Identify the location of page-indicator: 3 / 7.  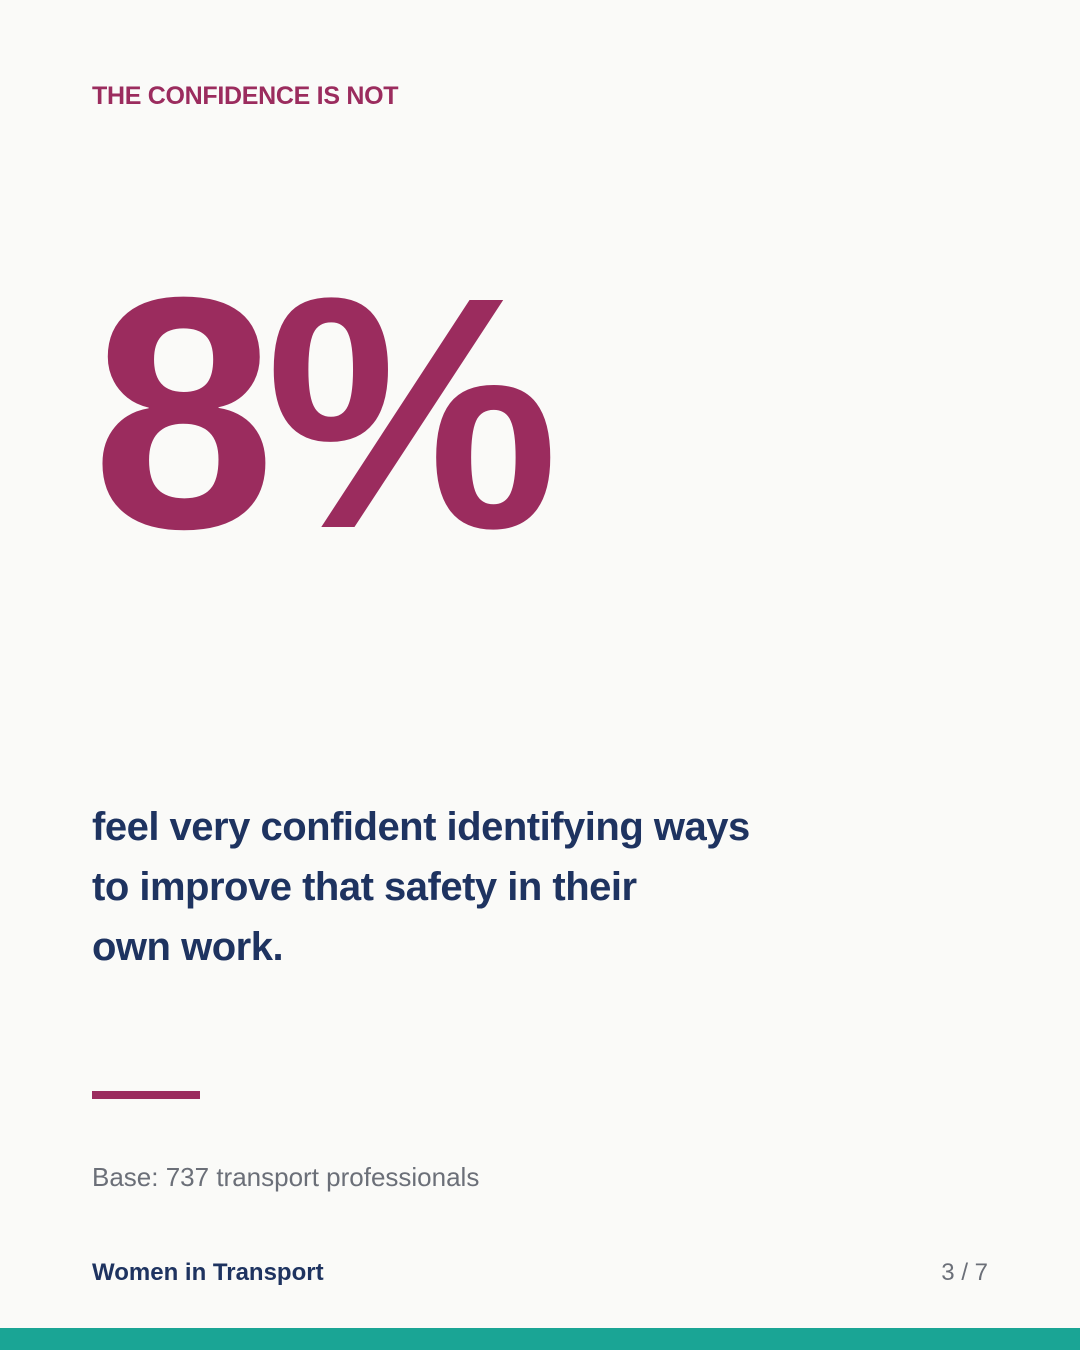
(964, 1272).